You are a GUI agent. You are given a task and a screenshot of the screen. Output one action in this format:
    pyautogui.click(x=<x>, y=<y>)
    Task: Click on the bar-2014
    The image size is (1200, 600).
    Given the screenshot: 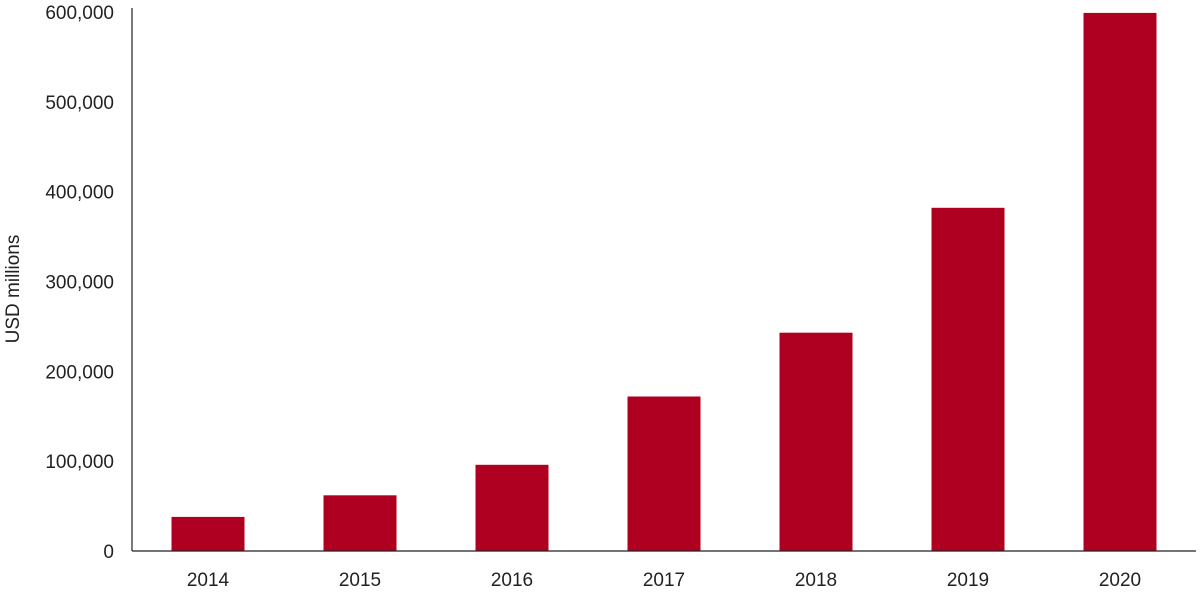 What is the action you would take?
    pyautogui.click(x=208, y=533)
    